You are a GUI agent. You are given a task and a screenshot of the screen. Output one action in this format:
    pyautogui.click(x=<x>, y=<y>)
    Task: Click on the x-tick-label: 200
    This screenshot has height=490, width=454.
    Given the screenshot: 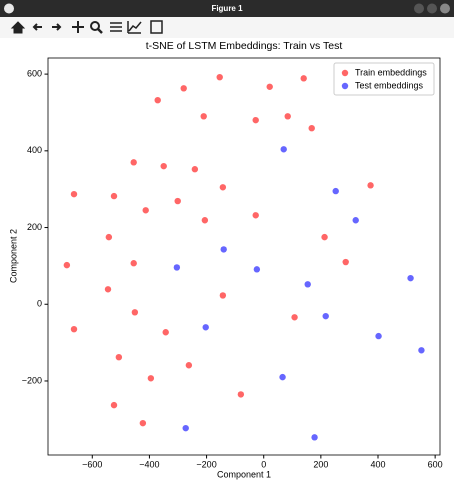 What is the action you would take?
    pyautogui.click(x=320, y=464)
    